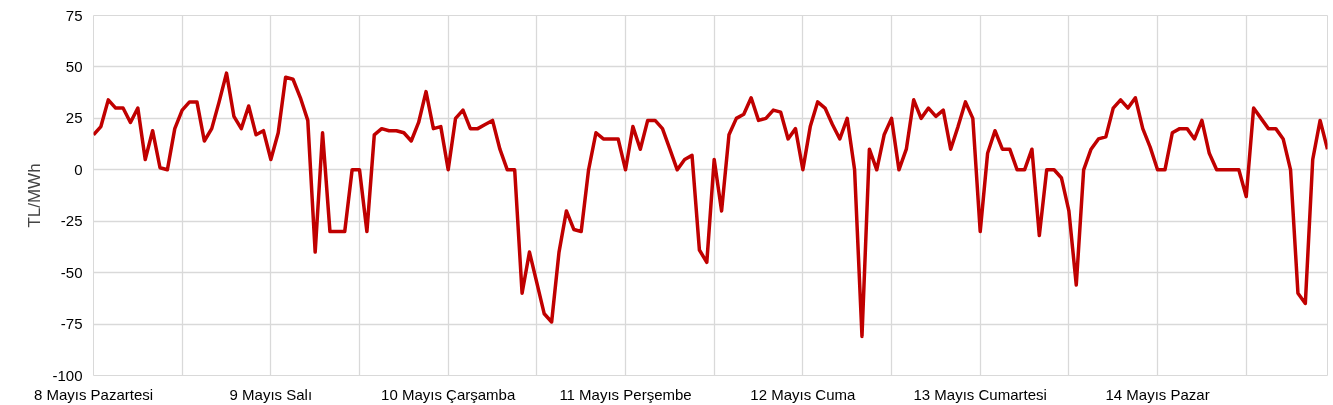 Image resolution: width=1333 pixels, height=405 pixels. I want to click on x-tick-label: 8 Mayıs Pazartesi, so click(93, 394).